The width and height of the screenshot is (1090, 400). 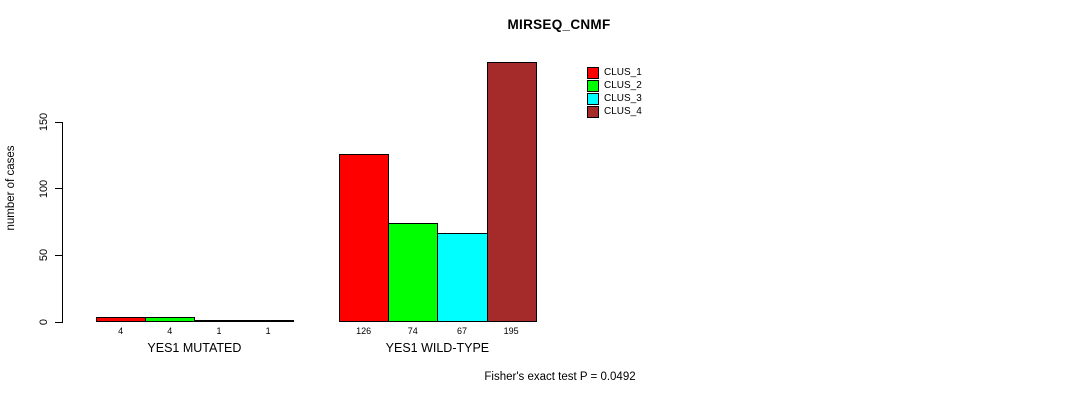 What do you see at coordinates (44, 322) in the screenshot?
I see `y-tick-label: 0` at bounding box center [44, 322].